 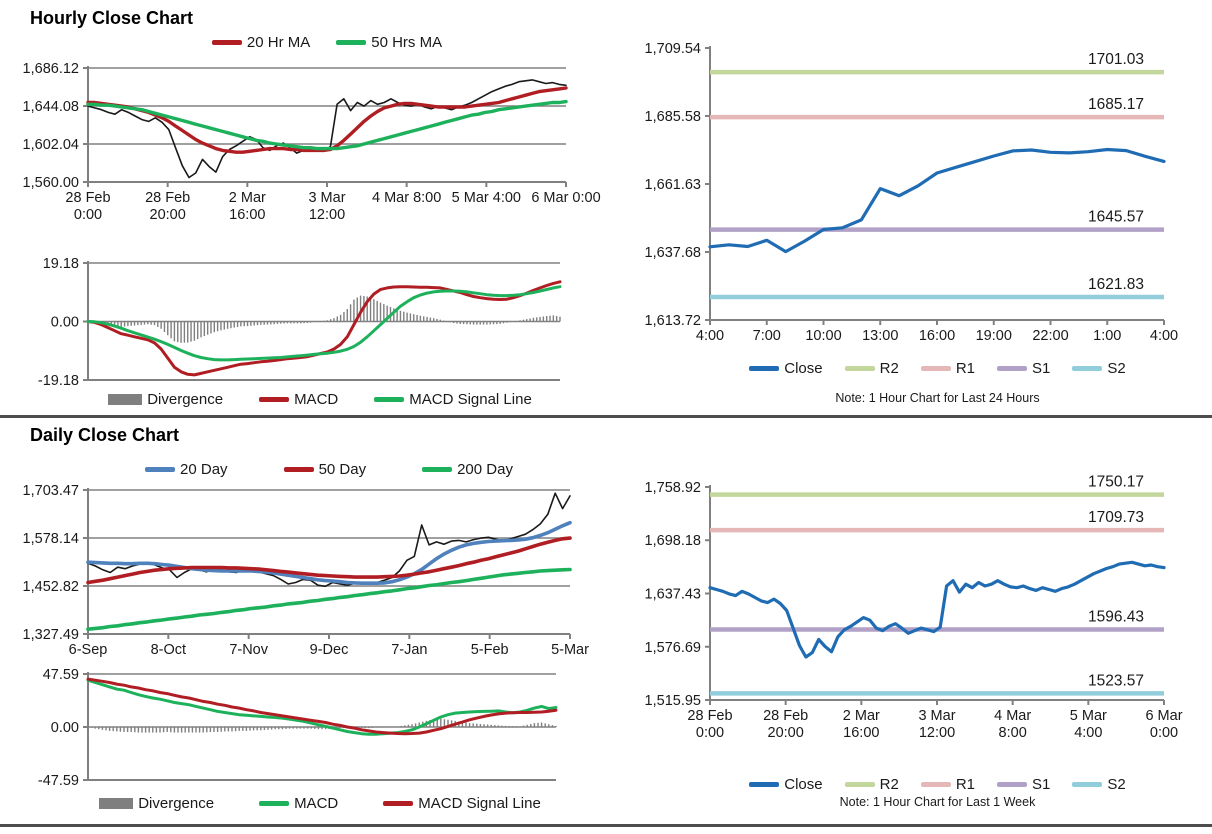 I want to click on svg-text: 4:00, so click(x=710, y=336).